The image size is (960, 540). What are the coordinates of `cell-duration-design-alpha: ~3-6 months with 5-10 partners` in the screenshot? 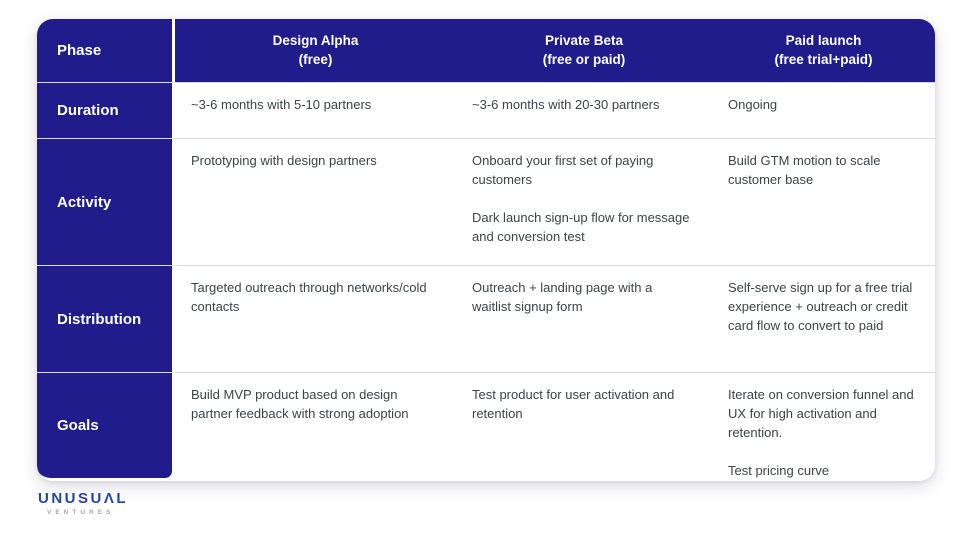 It's located at (315, 110).